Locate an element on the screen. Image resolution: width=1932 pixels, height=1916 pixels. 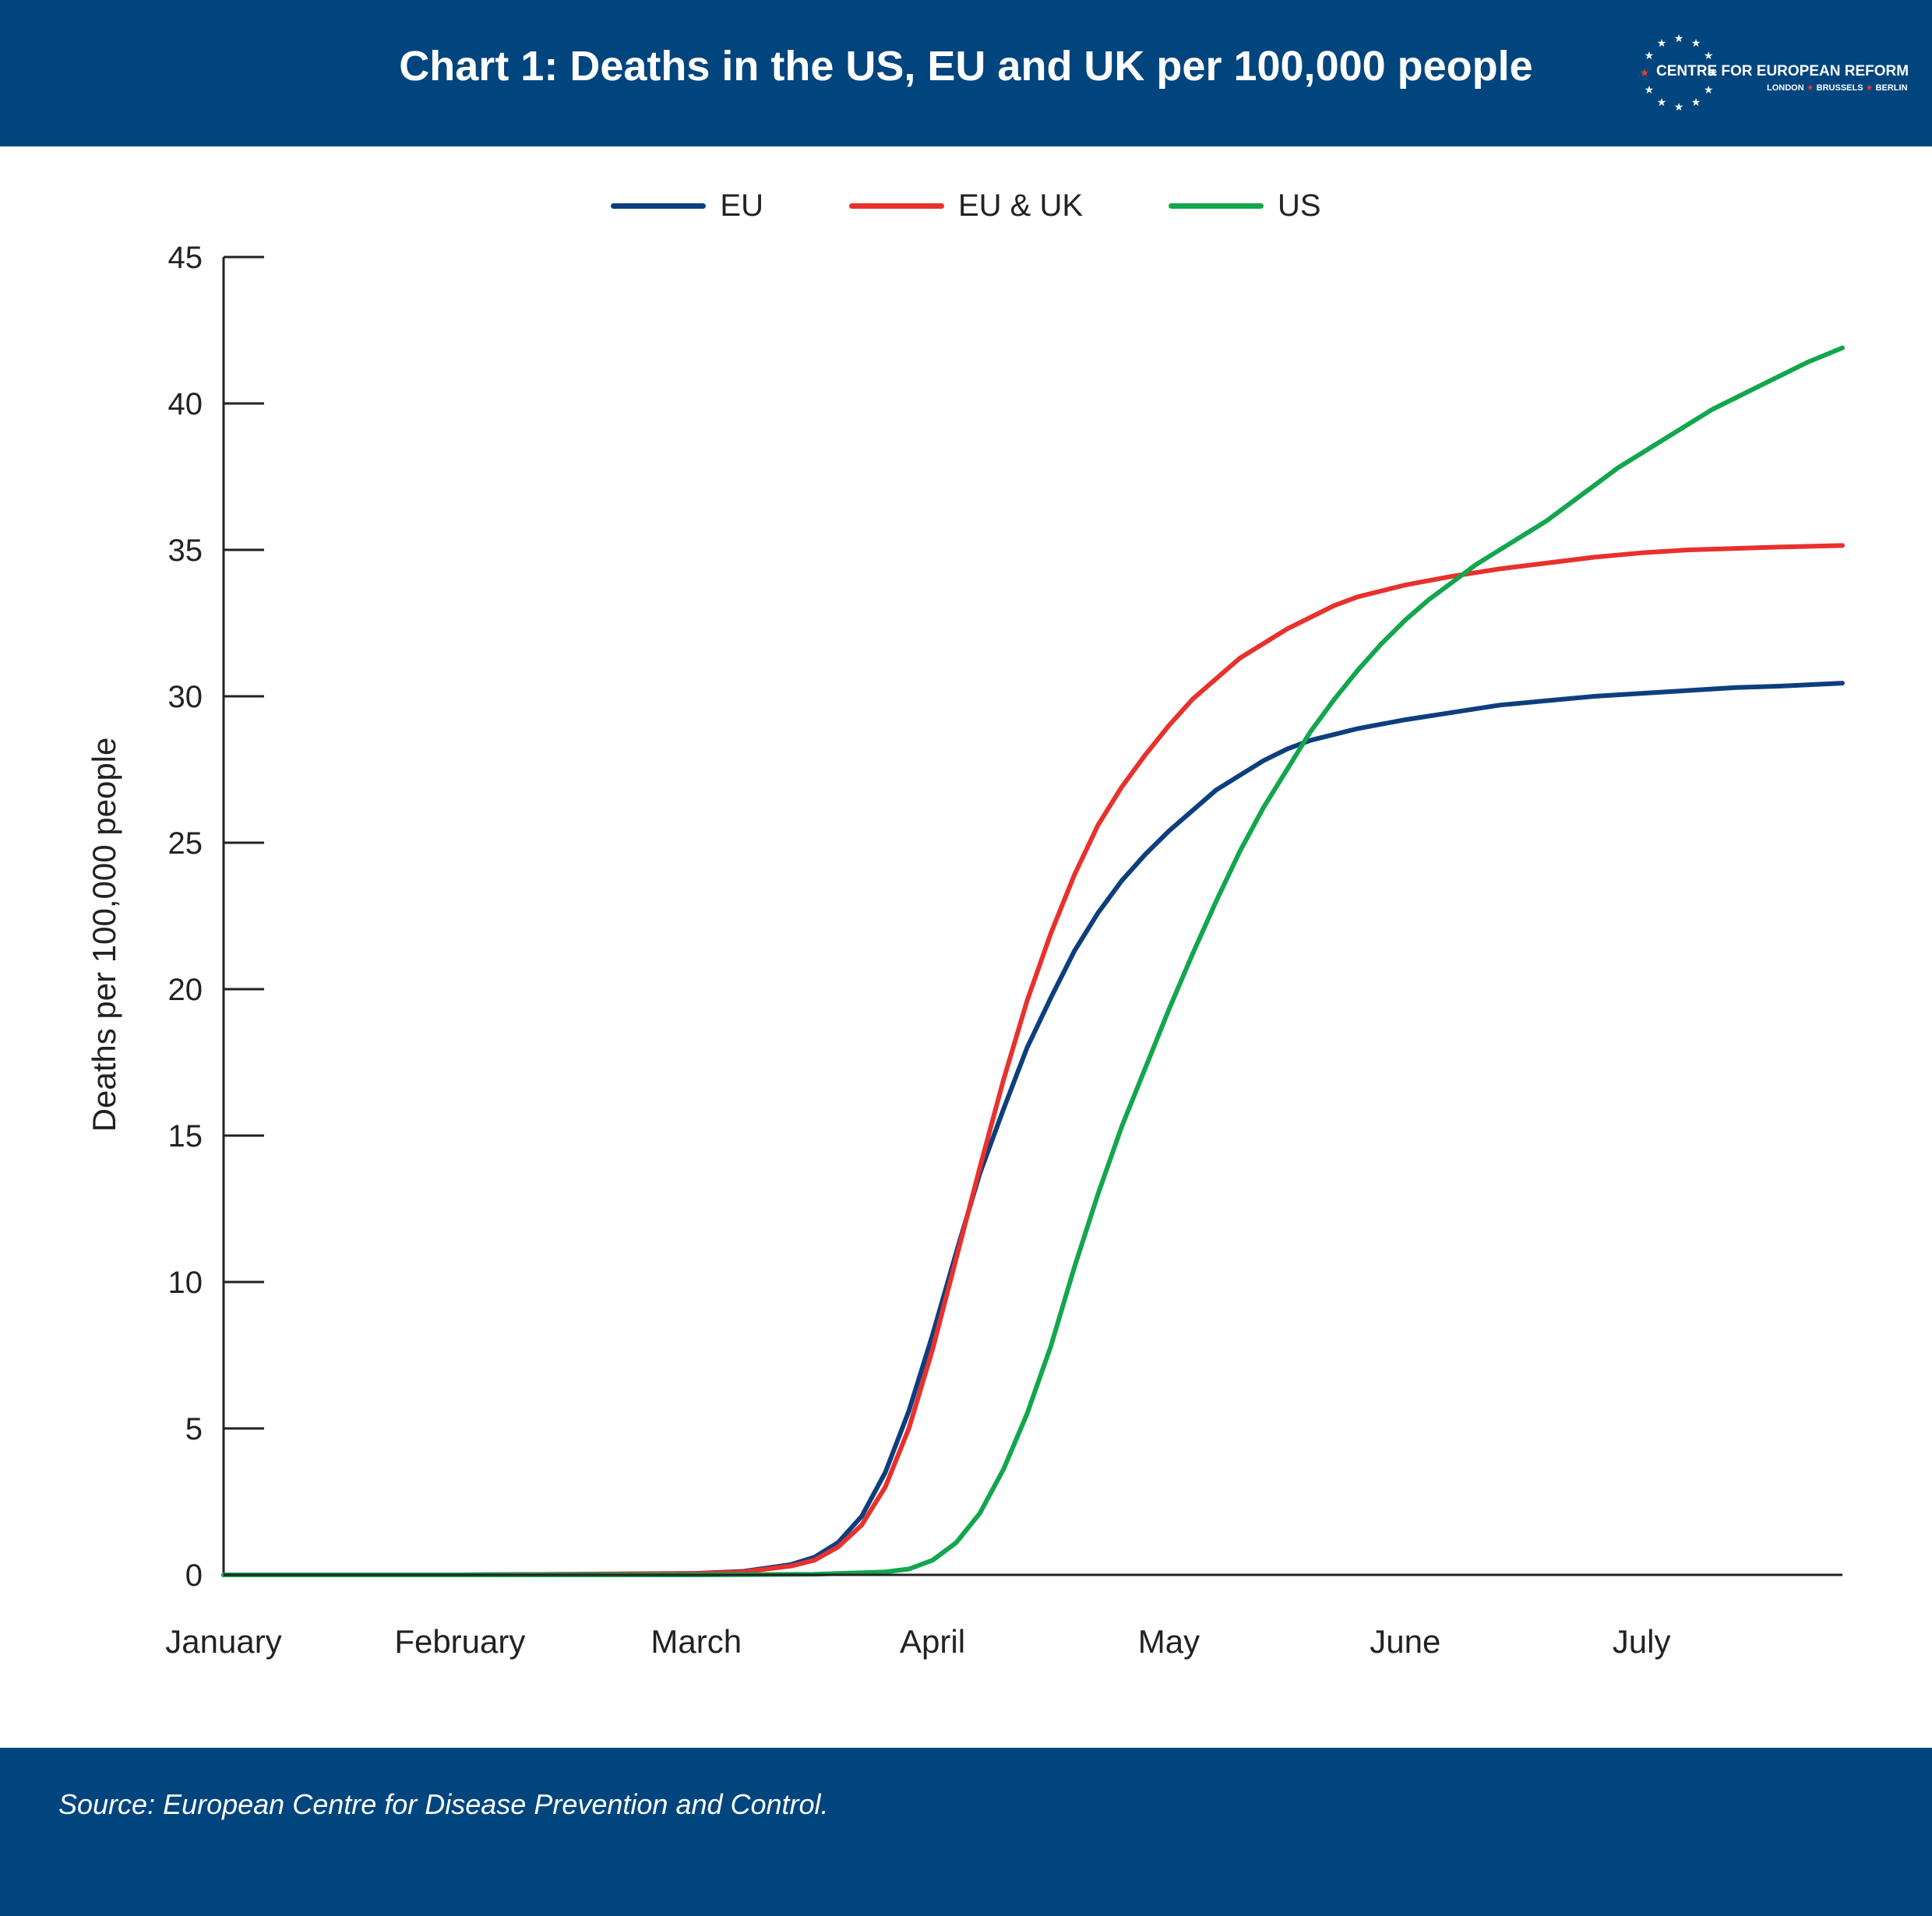
x-tick-label: March is located at coordinates (696, 1641).